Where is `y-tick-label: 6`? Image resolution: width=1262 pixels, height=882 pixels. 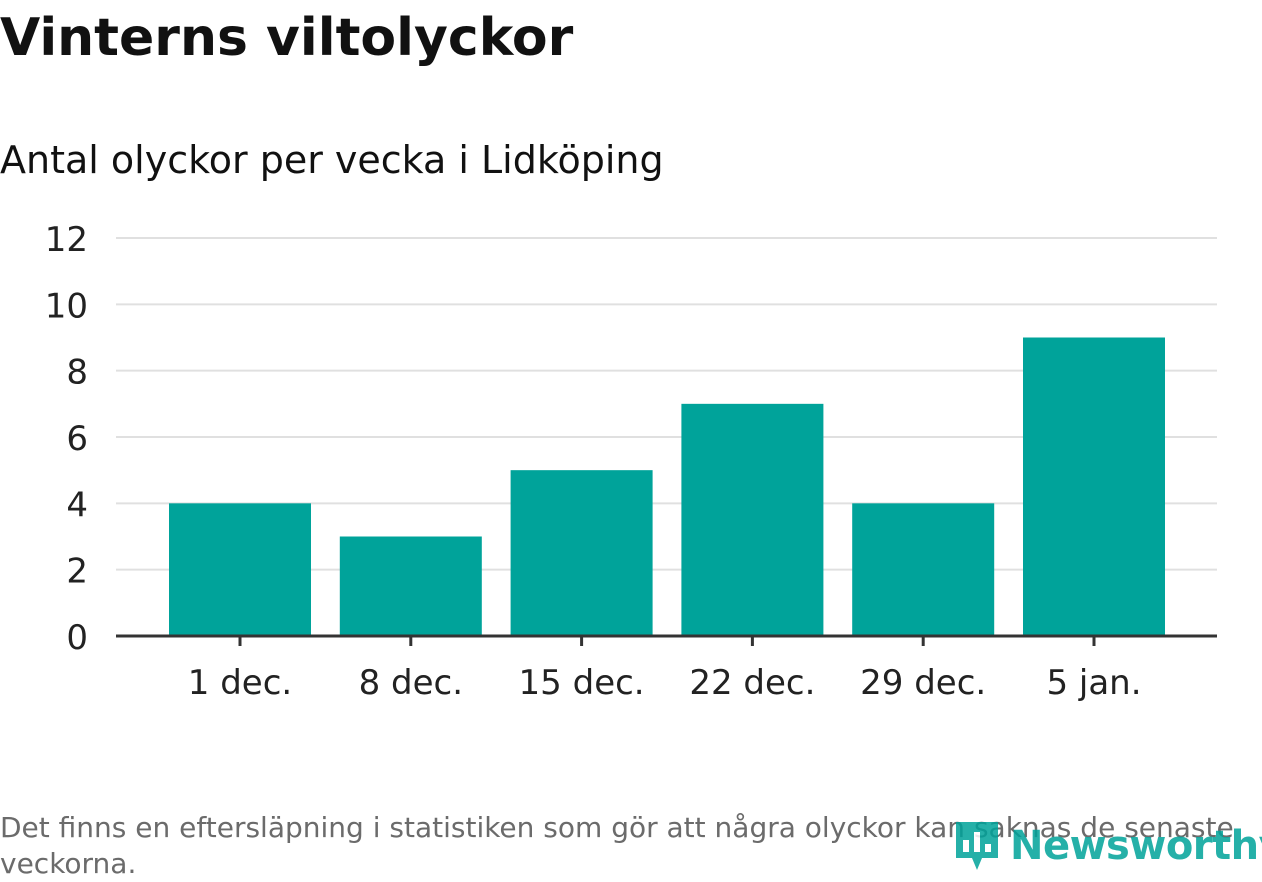 y-tick-label: 6 is located at coordinates (77, 439).